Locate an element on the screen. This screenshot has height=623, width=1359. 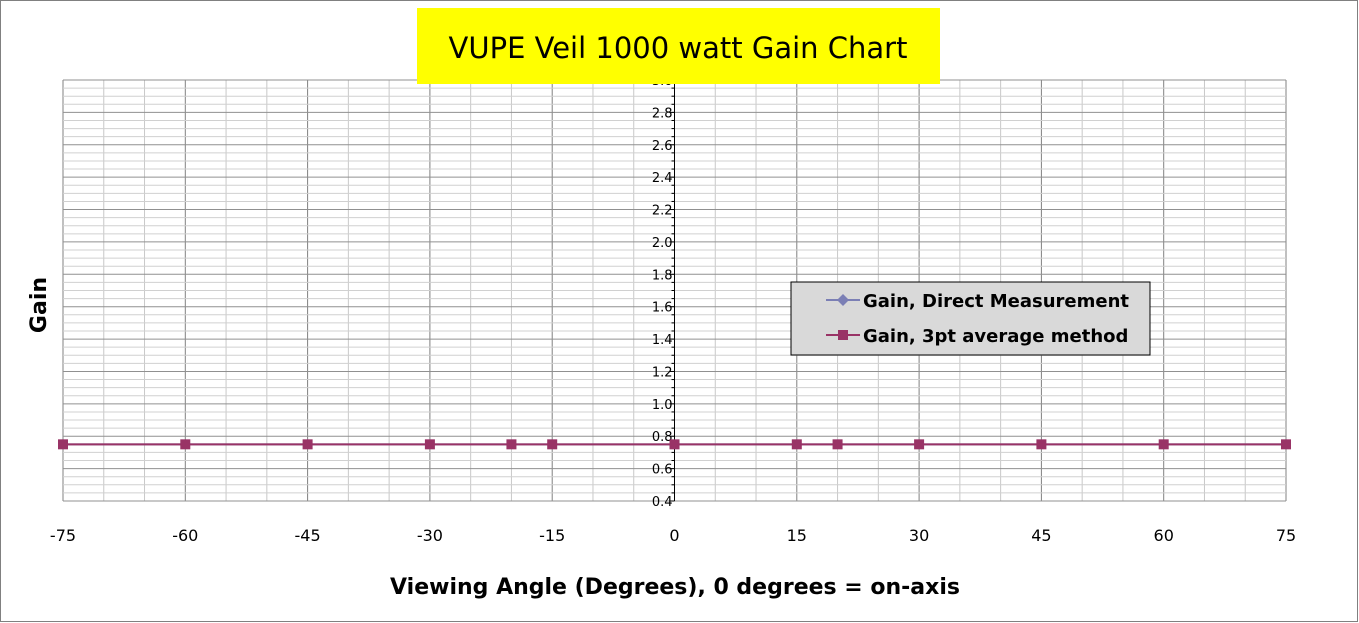
x-tick-label: 0 is located at coordinates (674, 535).